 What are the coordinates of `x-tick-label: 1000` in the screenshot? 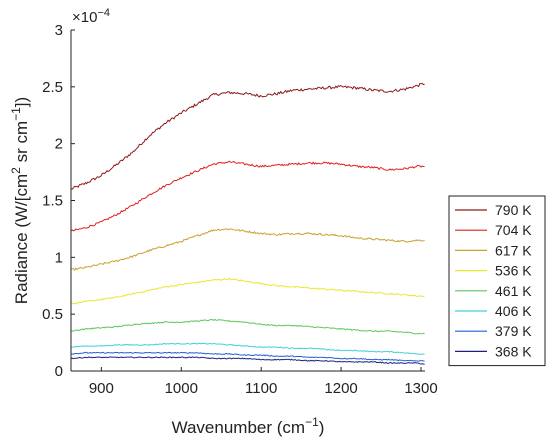 It's located at (181, 388).